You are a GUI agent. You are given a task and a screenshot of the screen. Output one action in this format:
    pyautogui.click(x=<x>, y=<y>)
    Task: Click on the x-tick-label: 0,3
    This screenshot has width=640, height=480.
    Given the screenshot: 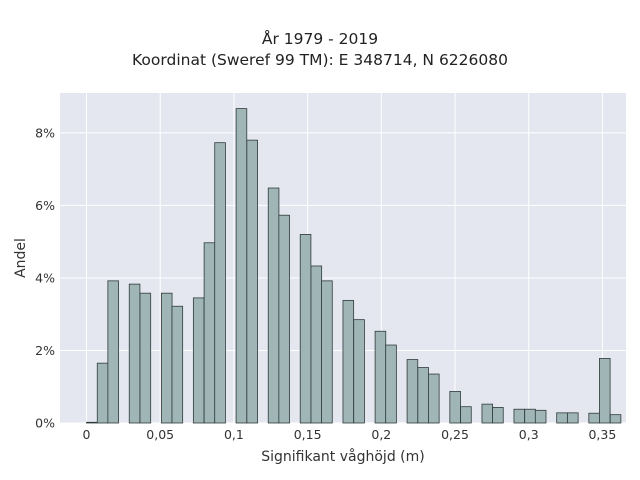 What is the action you would take?
    pyautogui.click(x=529, y=434)
    